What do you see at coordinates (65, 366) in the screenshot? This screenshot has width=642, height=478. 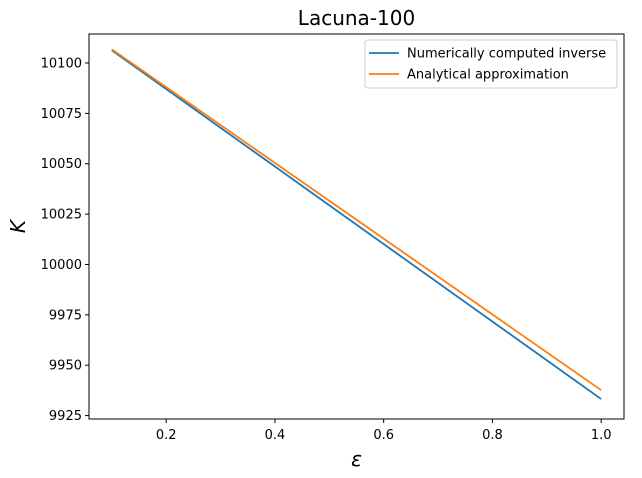 I see `y-tick-label: 9950` at bounding box center [65, 366].